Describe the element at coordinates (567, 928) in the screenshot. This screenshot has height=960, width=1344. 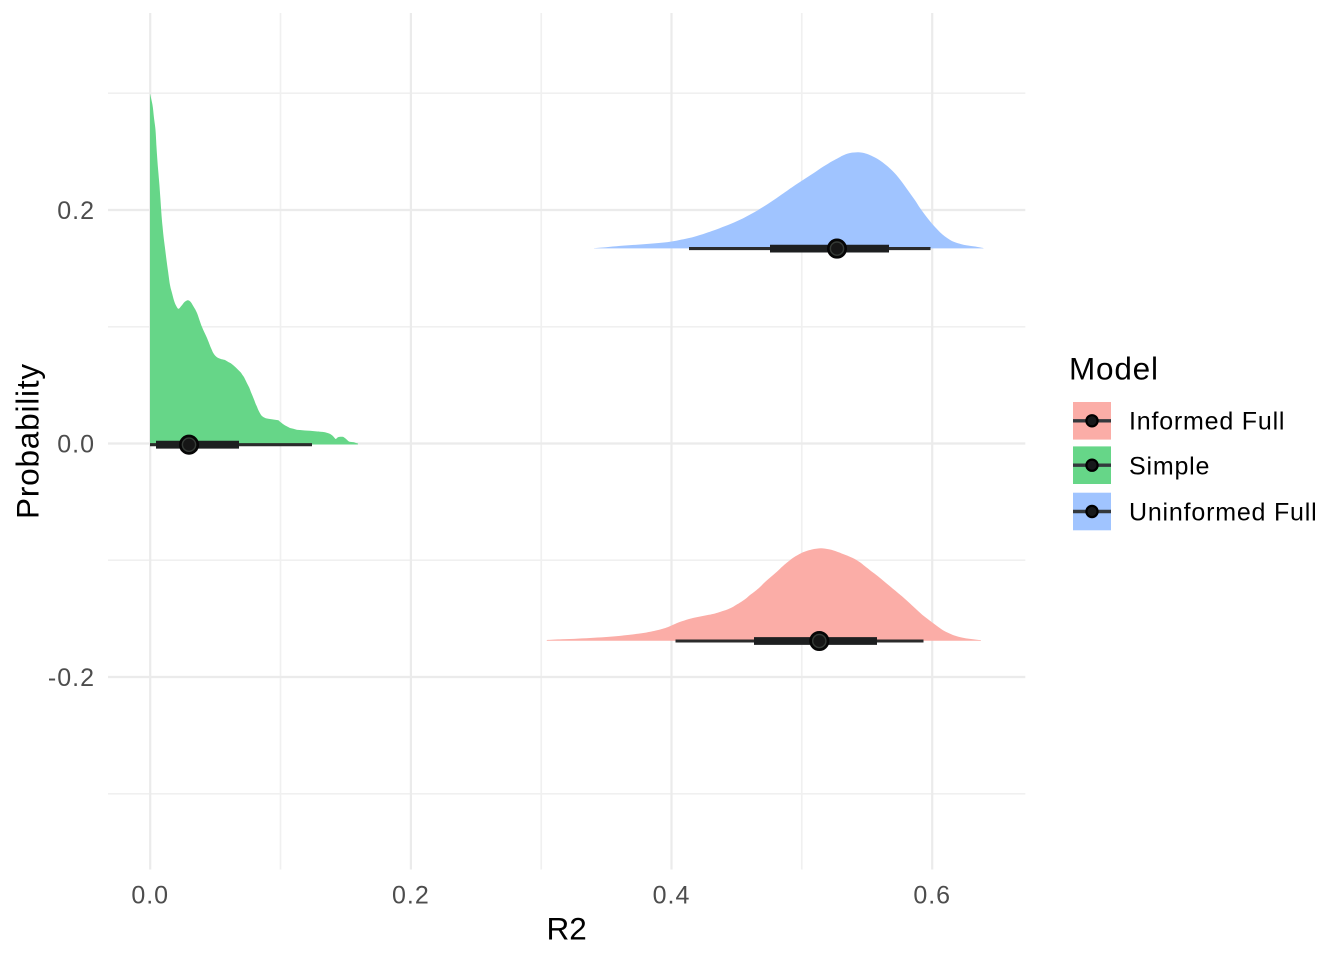
I see `svg-text: R2` at that location.